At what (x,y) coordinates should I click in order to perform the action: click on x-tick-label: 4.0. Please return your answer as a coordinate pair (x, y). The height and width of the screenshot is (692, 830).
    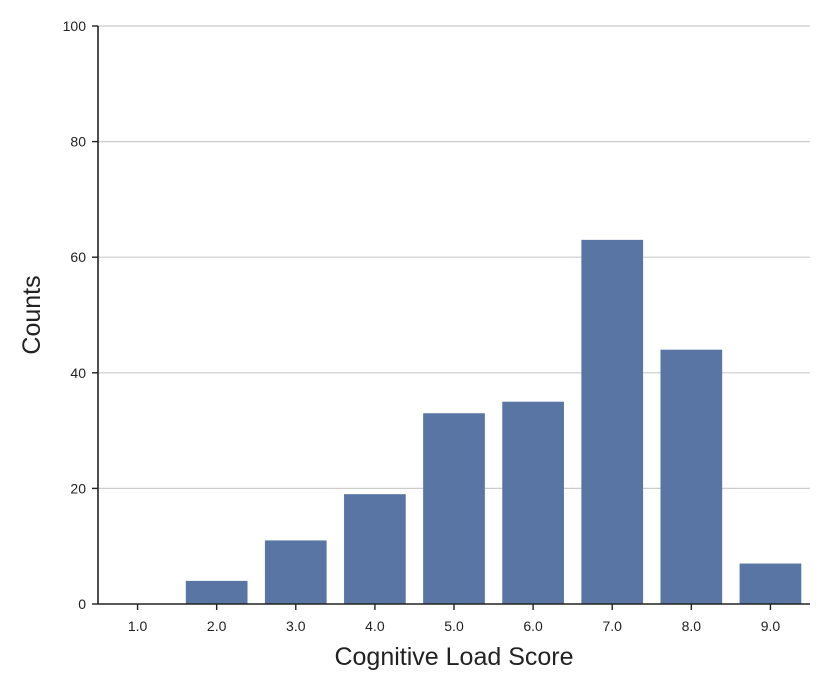
    Looking at the image, I should click on (375, 626).